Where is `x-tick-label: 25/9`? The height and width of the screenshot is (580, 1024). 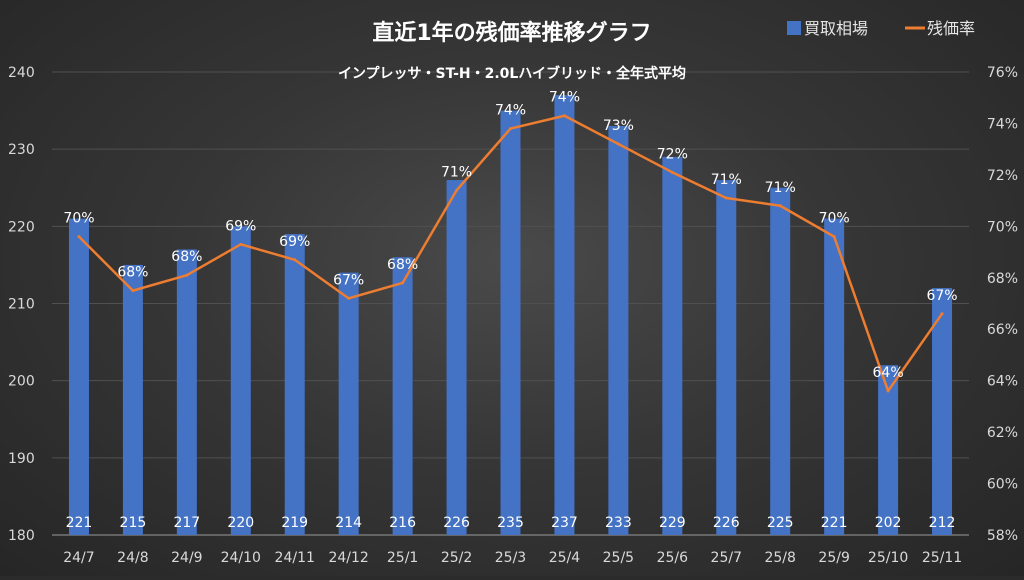
x-tick-label: 25/9 is located at coordinates (833, 558).